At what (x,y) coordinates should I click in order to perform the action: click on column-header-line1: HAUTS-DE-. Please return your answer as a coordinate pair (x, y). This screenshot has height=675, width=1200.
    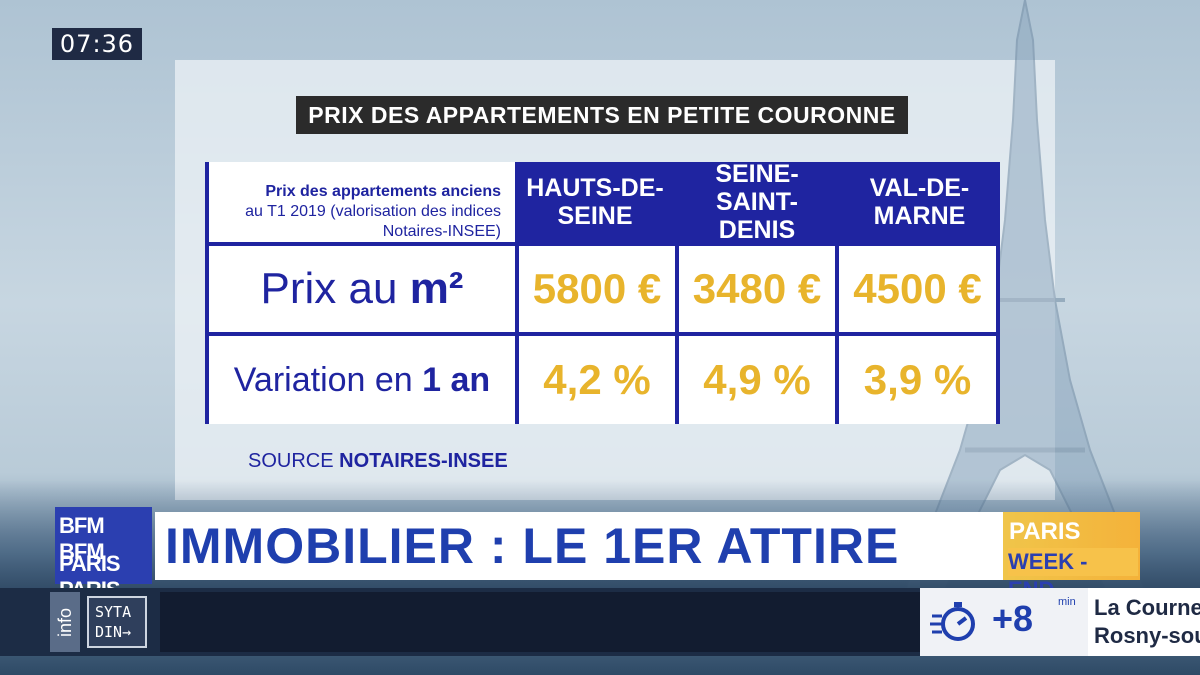
    Looking at the image, I should click on (595, 188).